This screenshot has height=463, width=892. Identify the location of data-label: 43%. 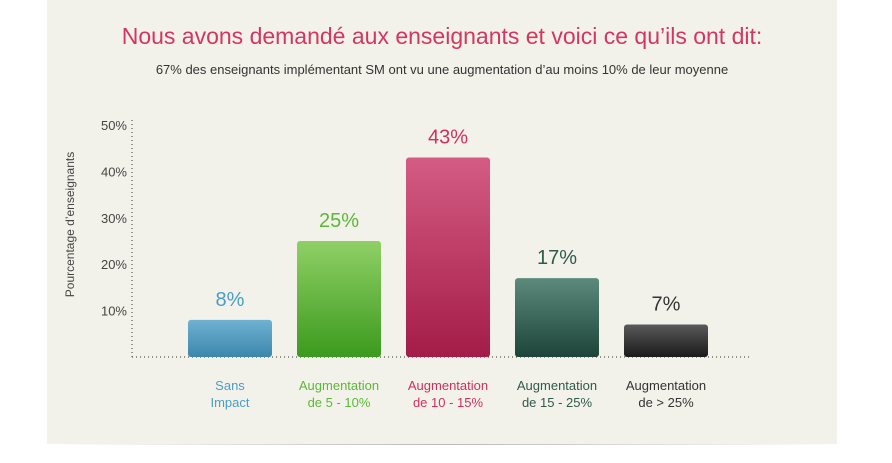
(448, 137).